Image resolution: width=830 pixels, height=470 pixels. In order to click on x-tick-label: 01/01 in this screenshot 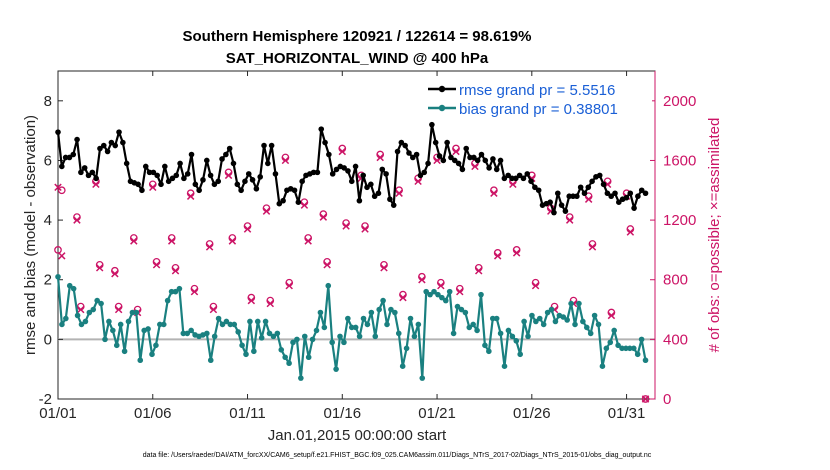, I will do `click(58, 413)`.